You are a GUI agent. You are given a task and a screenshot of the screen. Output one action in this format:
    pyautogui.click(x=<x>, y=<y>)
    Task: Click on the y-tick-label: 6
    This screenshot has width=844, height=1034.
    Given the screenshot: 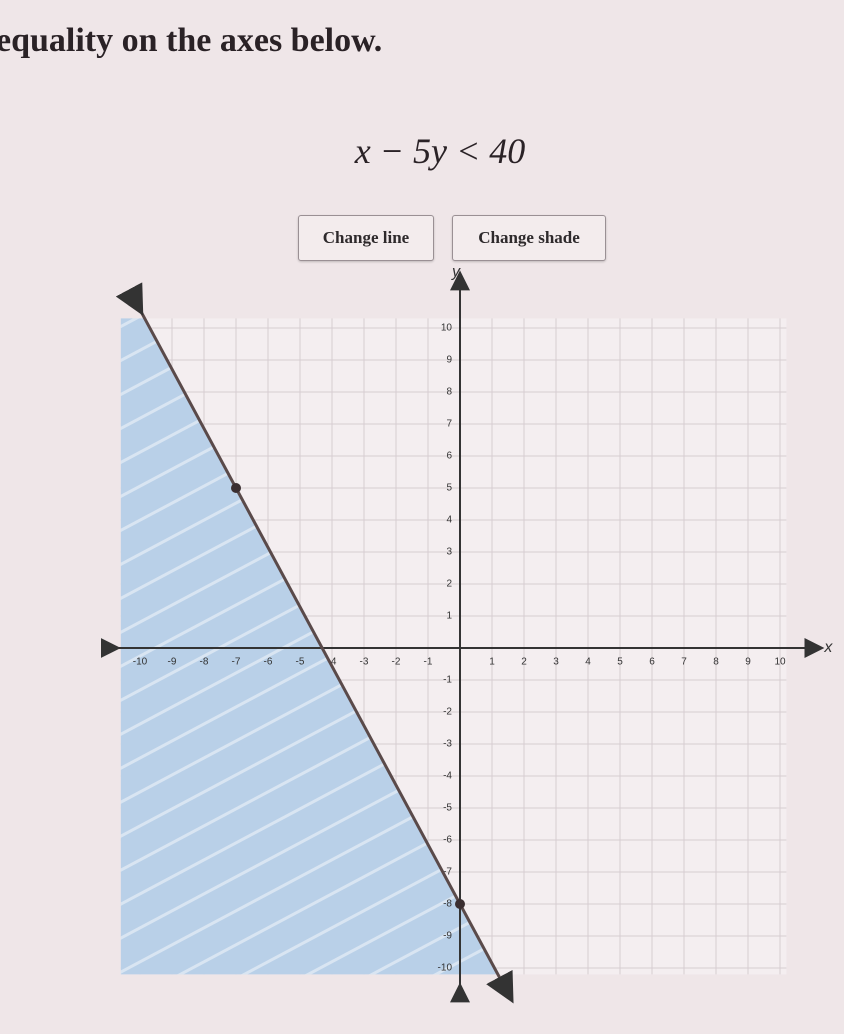 What is the action you would take?
    pyautogui.click(x=449, y=456)
    